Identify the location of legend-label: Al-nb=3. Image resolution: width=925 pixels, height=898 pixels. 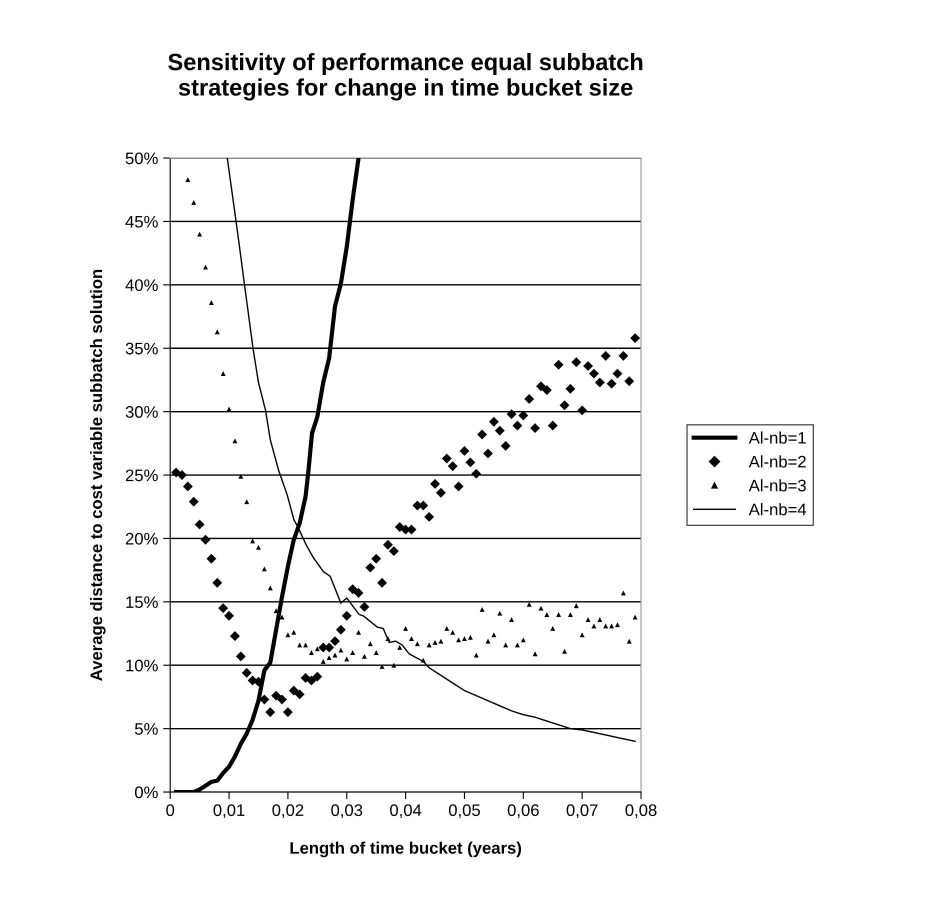
(777, 485).